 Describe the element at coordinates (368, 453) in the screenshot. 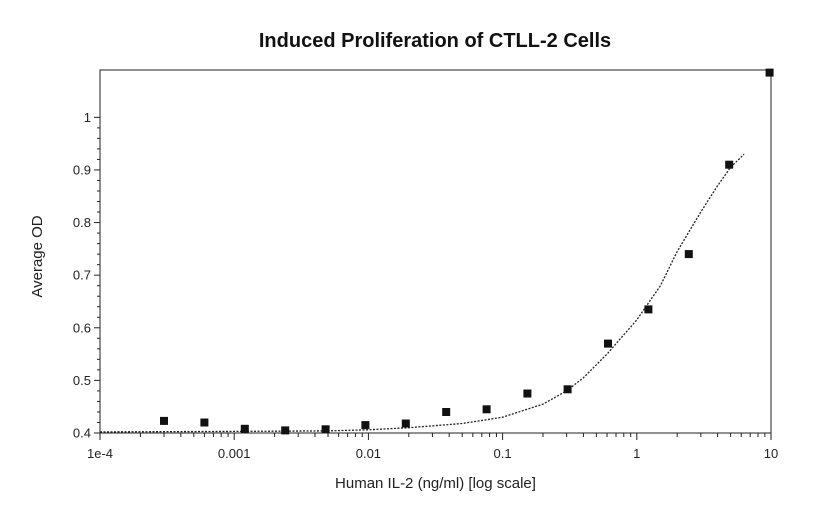

I see `x-tick-label: 0.01` at that location.